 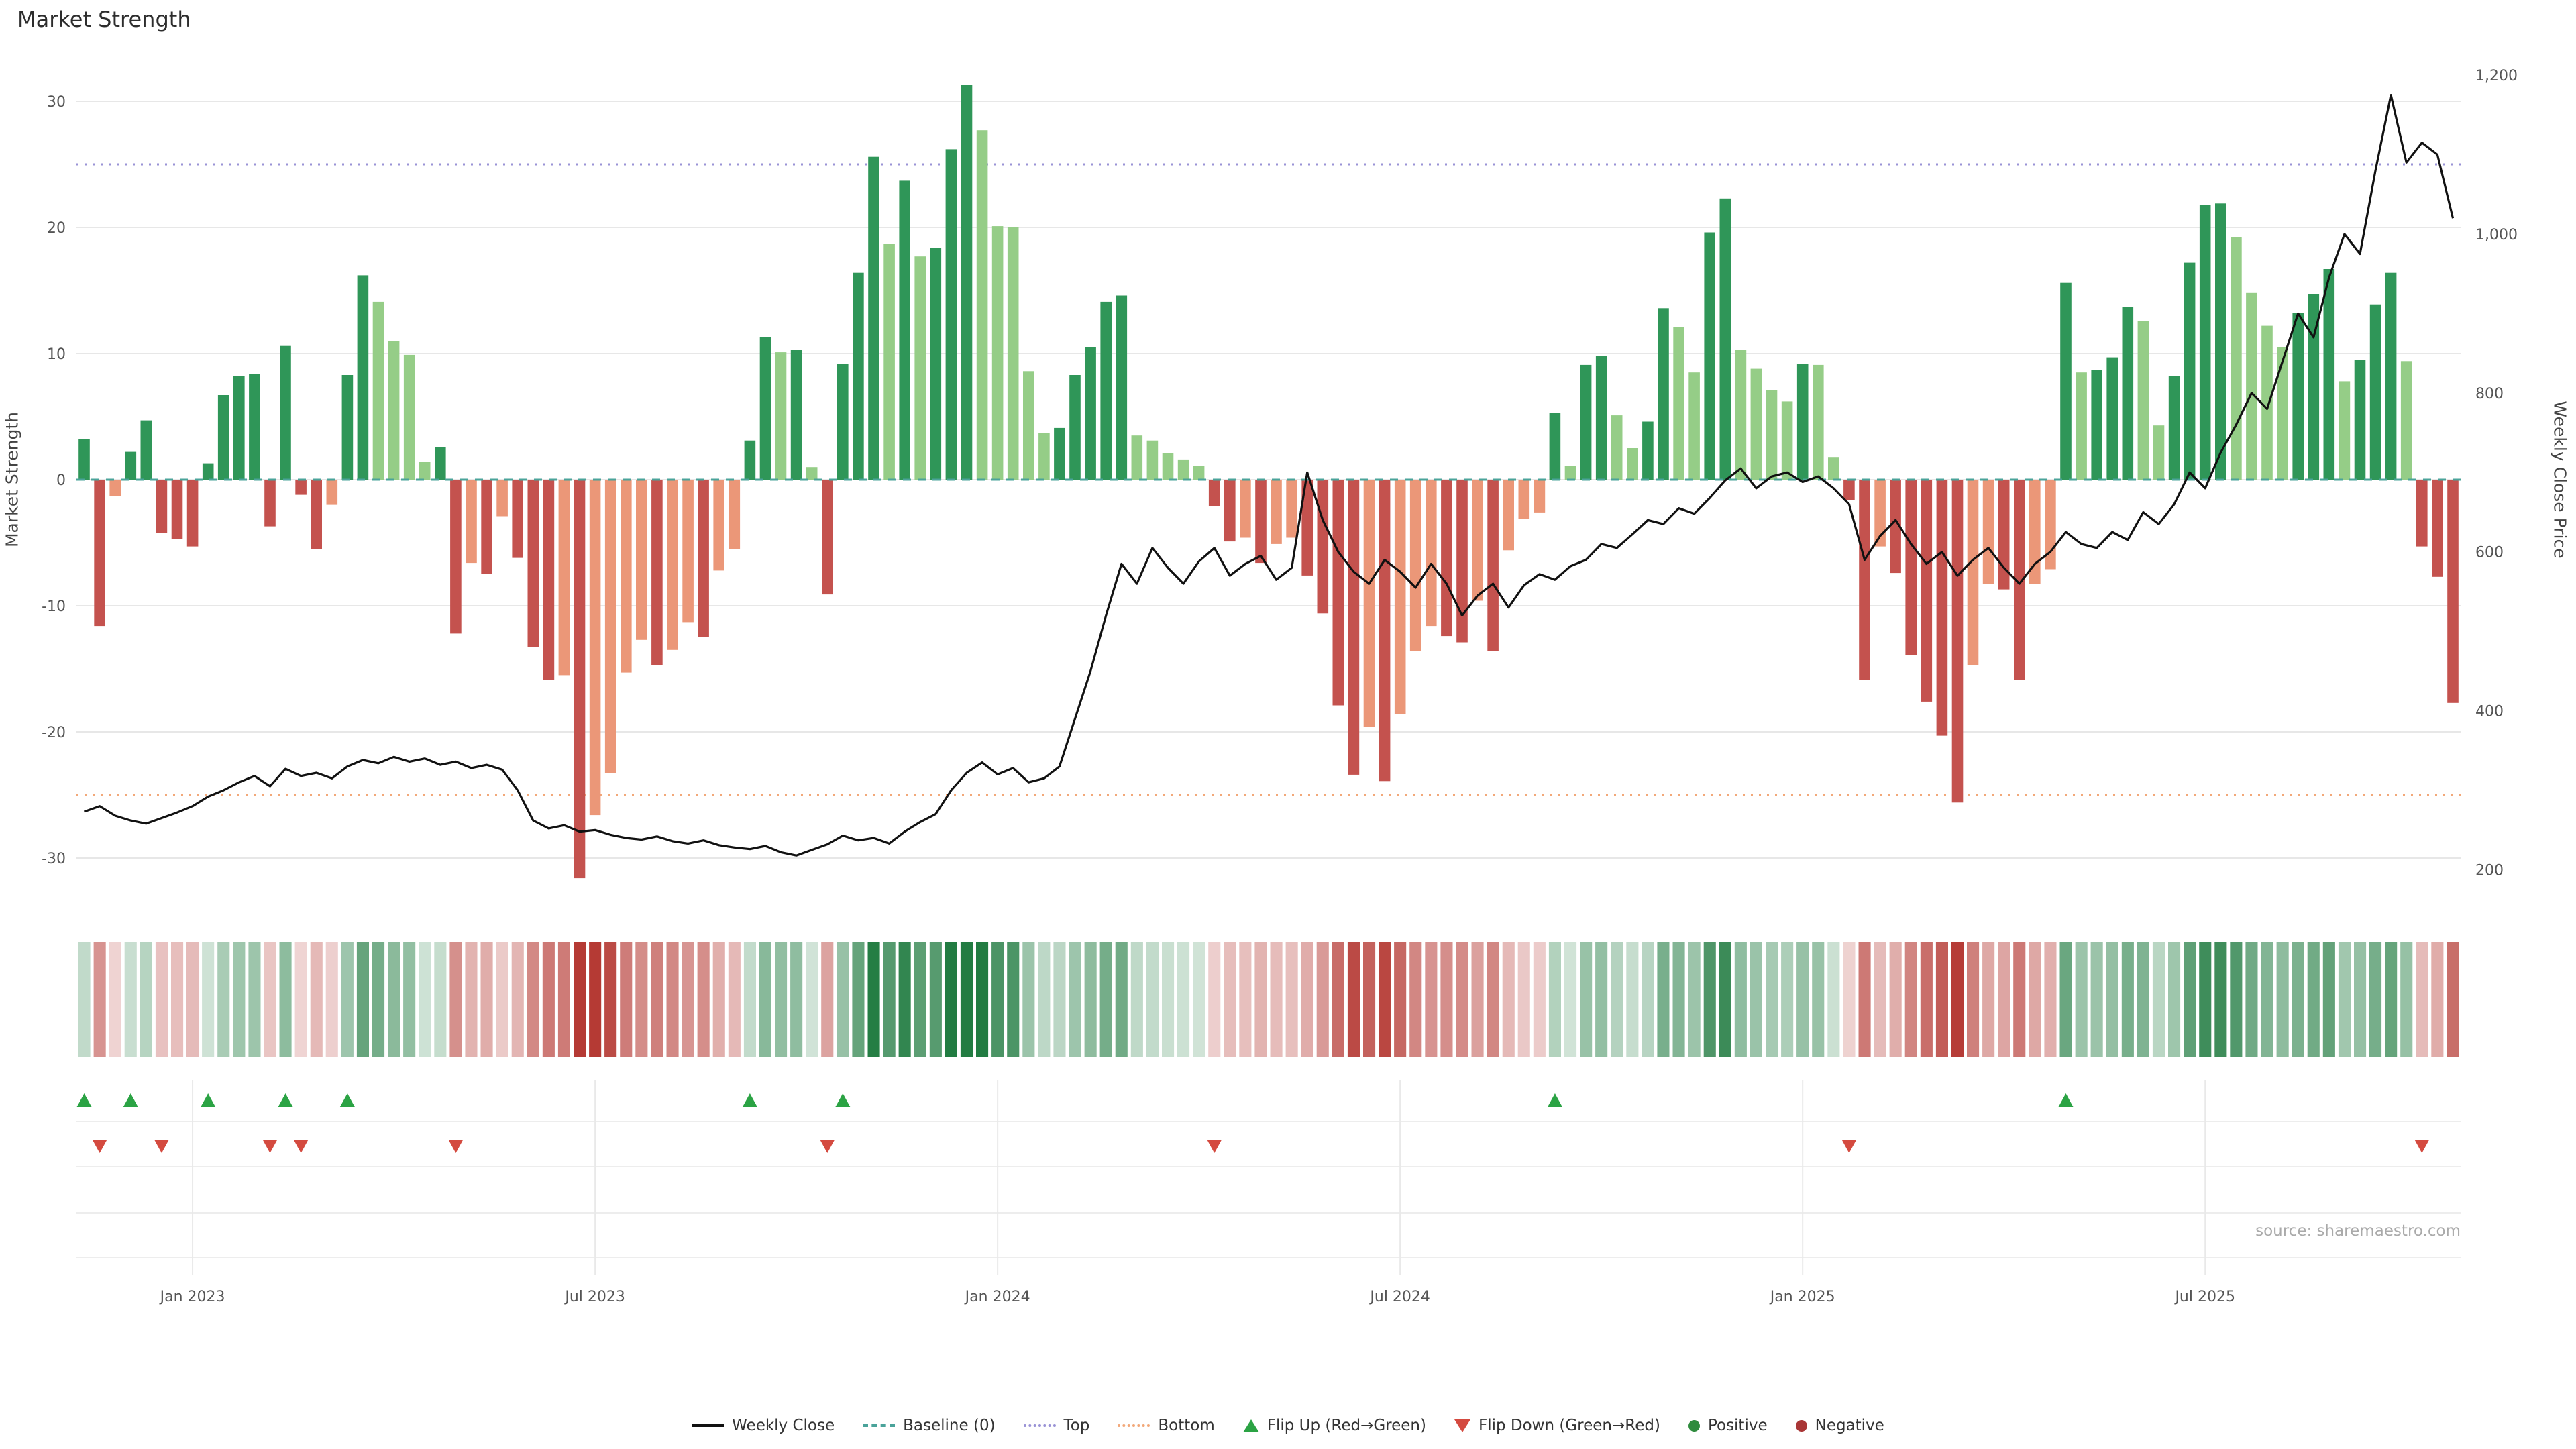 What do you see at coordinates (1334, 1425) in the screenshot?
I see `legend-item-flip-up-red-green: Flip Up (Red→Green)` at bounding box center [1334, 1425].